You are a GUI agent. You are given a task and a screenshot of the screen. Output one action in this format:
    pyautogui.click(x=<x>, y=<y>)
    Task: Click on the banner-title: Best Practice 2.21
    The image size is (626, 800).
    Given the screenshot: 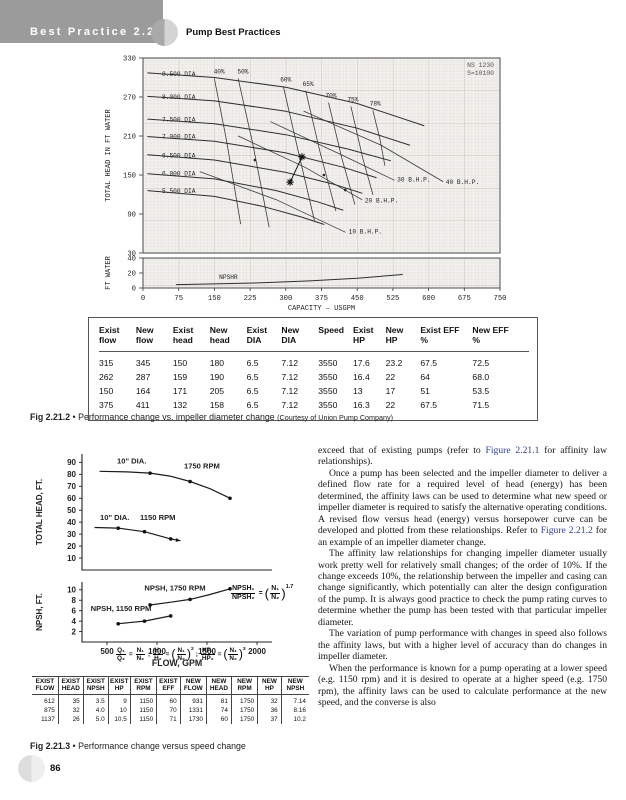 What is the action you would take?
    pyautogui.click(x=97, y=32)
    